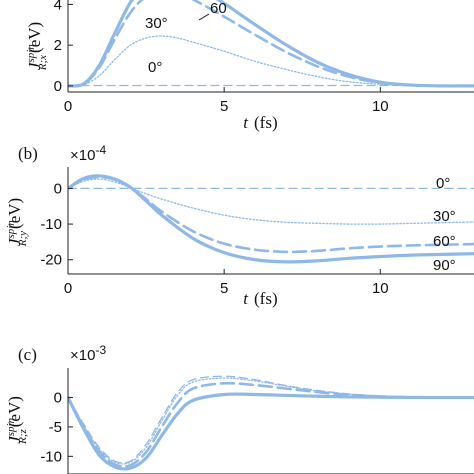 Image resolution: width=474 pixels, height=474 pixels. Describe the element at coordinates (68, 106) in the screenshot. I see `panel-a-xtick-label: 0` at that location.